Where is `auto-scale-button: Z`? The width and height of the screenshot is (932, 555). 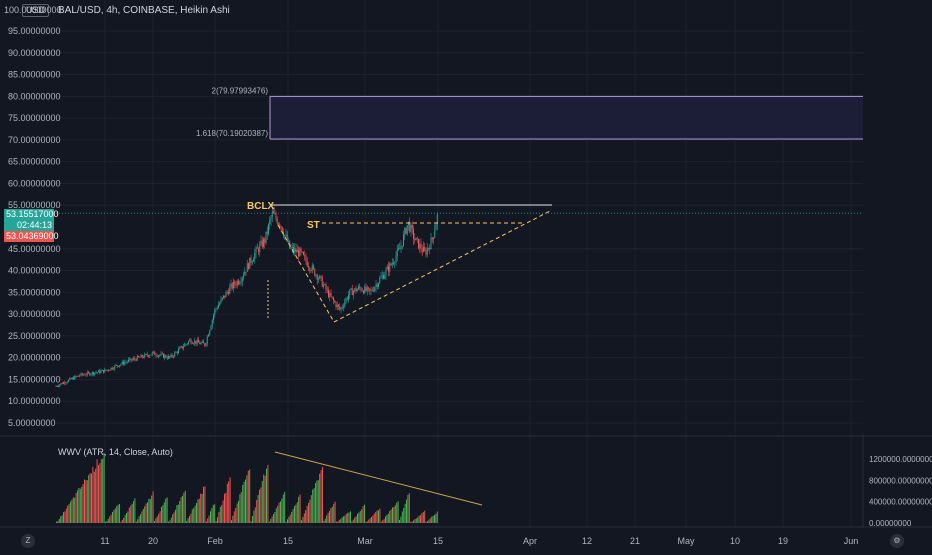
auto-scale-button: Z is located at coordinates (28, 541).